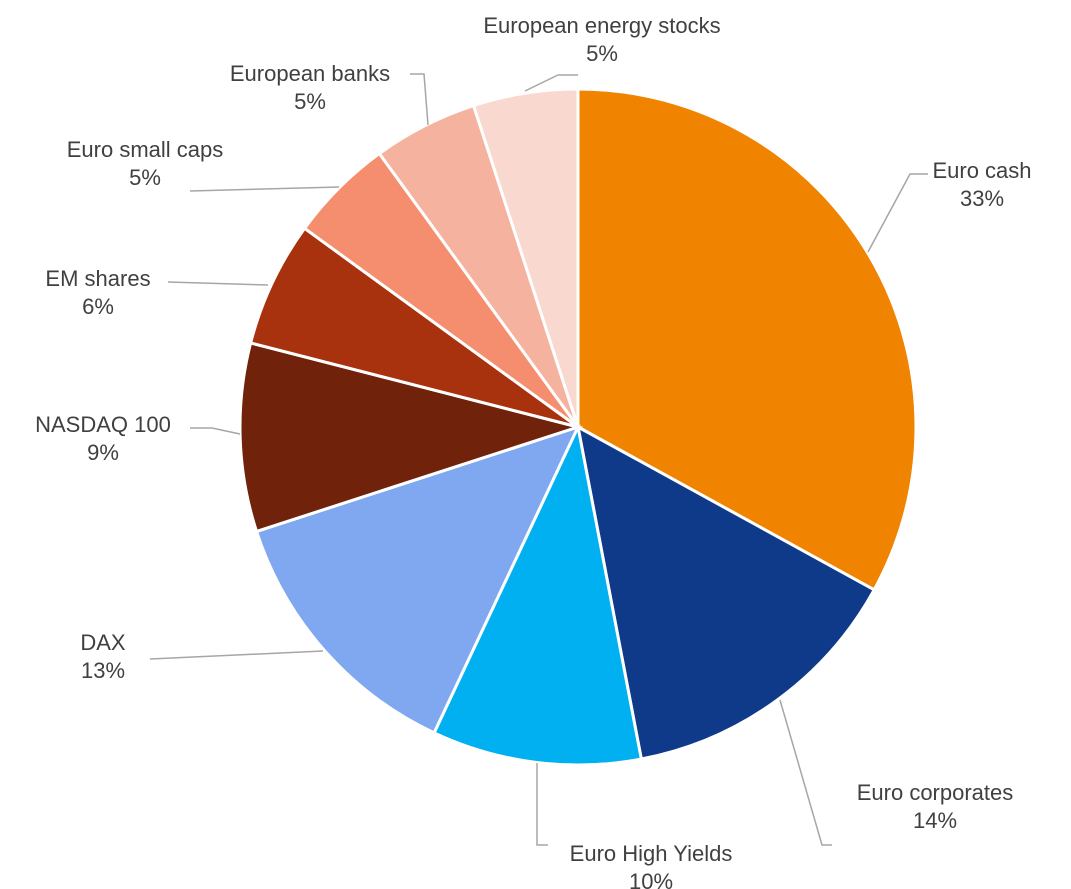 This screenshot has width=1071, height=889. What do you see at coordinates (97, 278) in the screenshot?
I see `slice-label-name: EM shares` at bounding box center [97, 278].